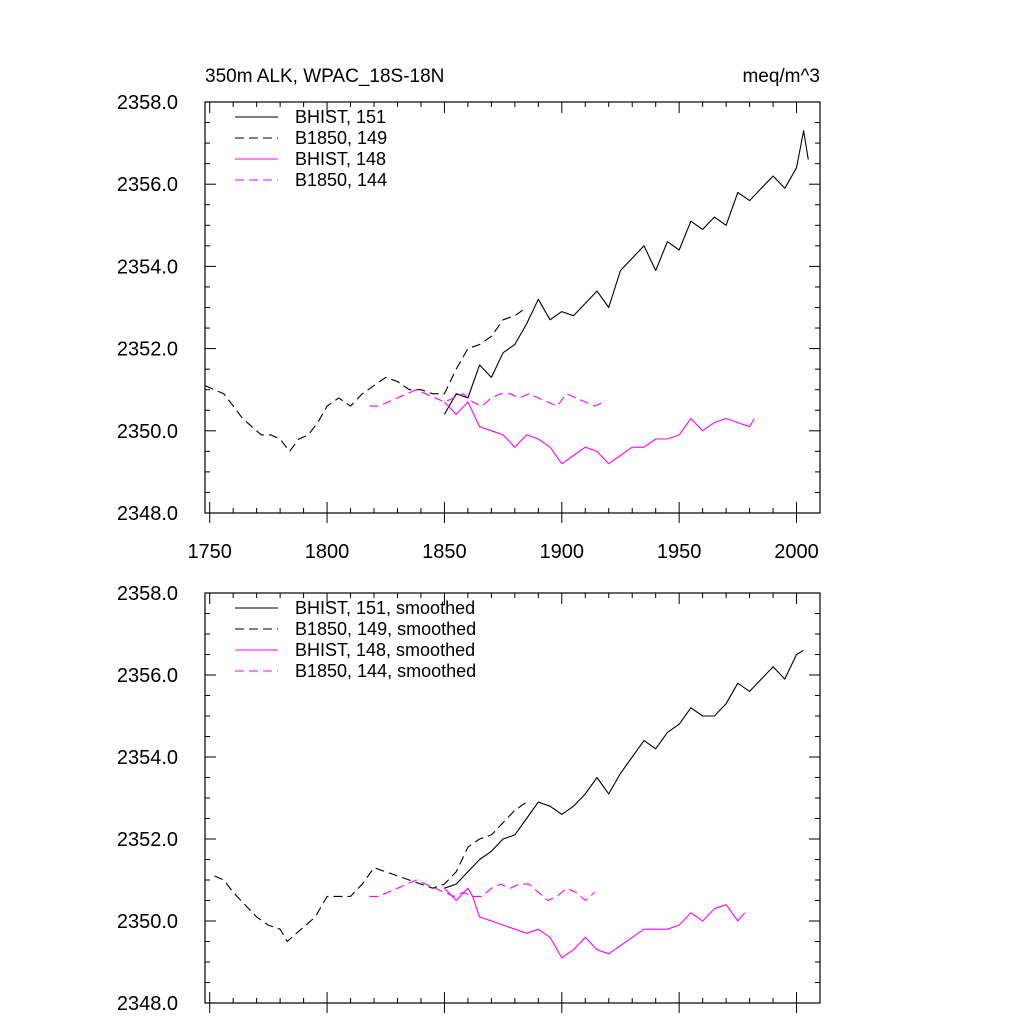 This screenshot has height=1024, width=1024. What do you see at coordinates (385, 629) in the screenshot?
I see `legend-label-2: B1850, 149, smoothed` at bounding box center [385, 629].